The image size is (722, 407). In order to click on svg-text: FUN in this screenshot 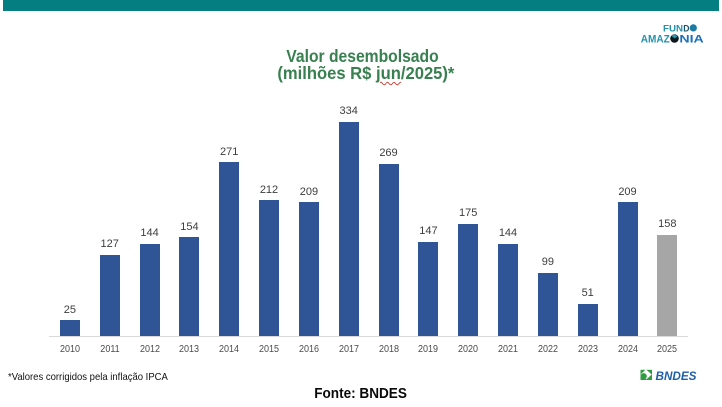, I will do `click(673, 28)`.